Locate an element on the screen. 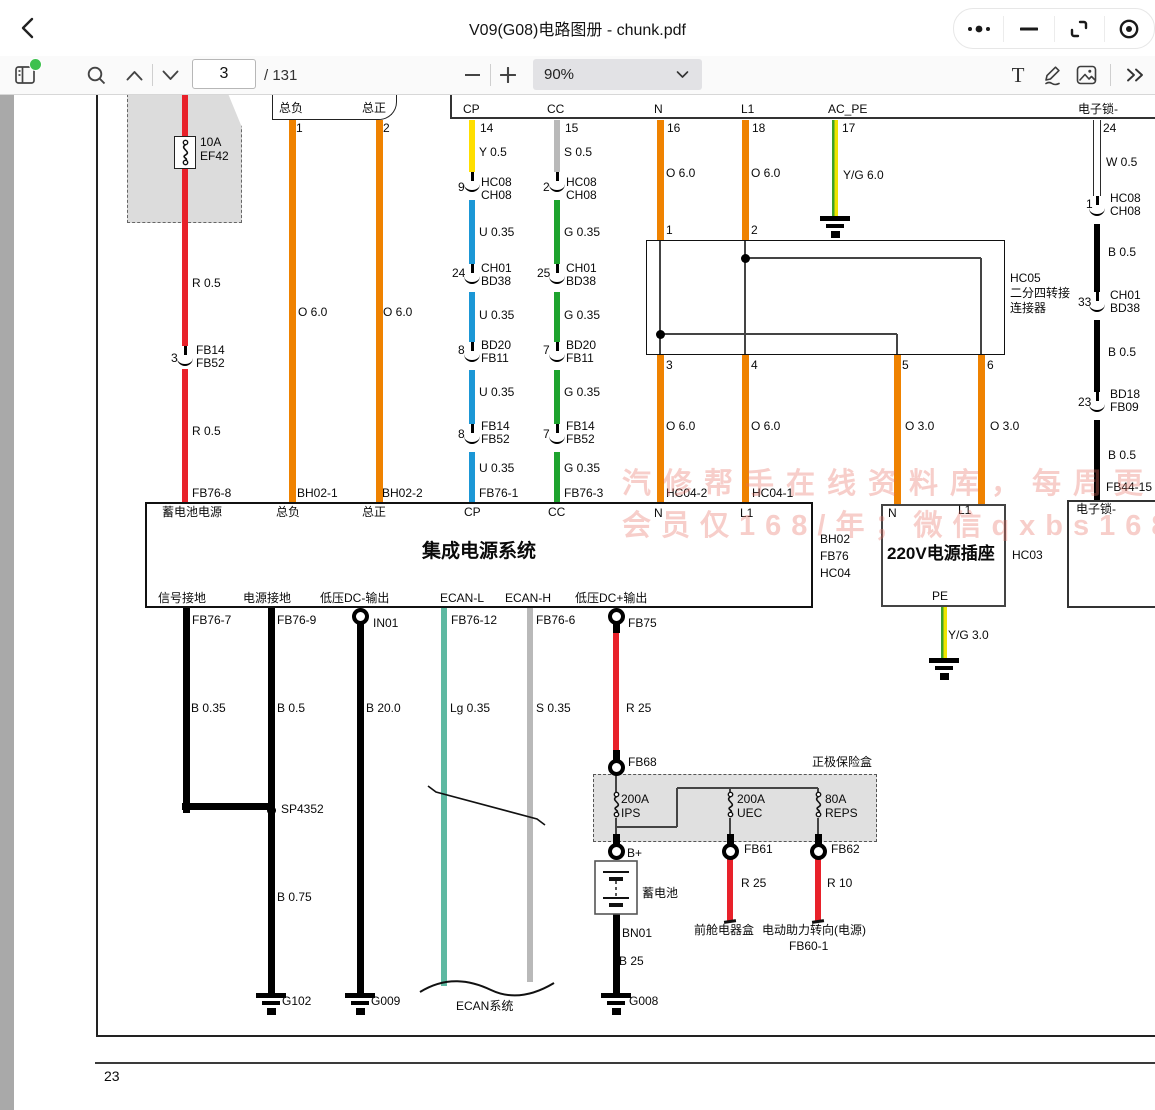 The height and width of the screenshot is (1110, 1155). text-tool-button: T is located at coordinates (1018, 74).